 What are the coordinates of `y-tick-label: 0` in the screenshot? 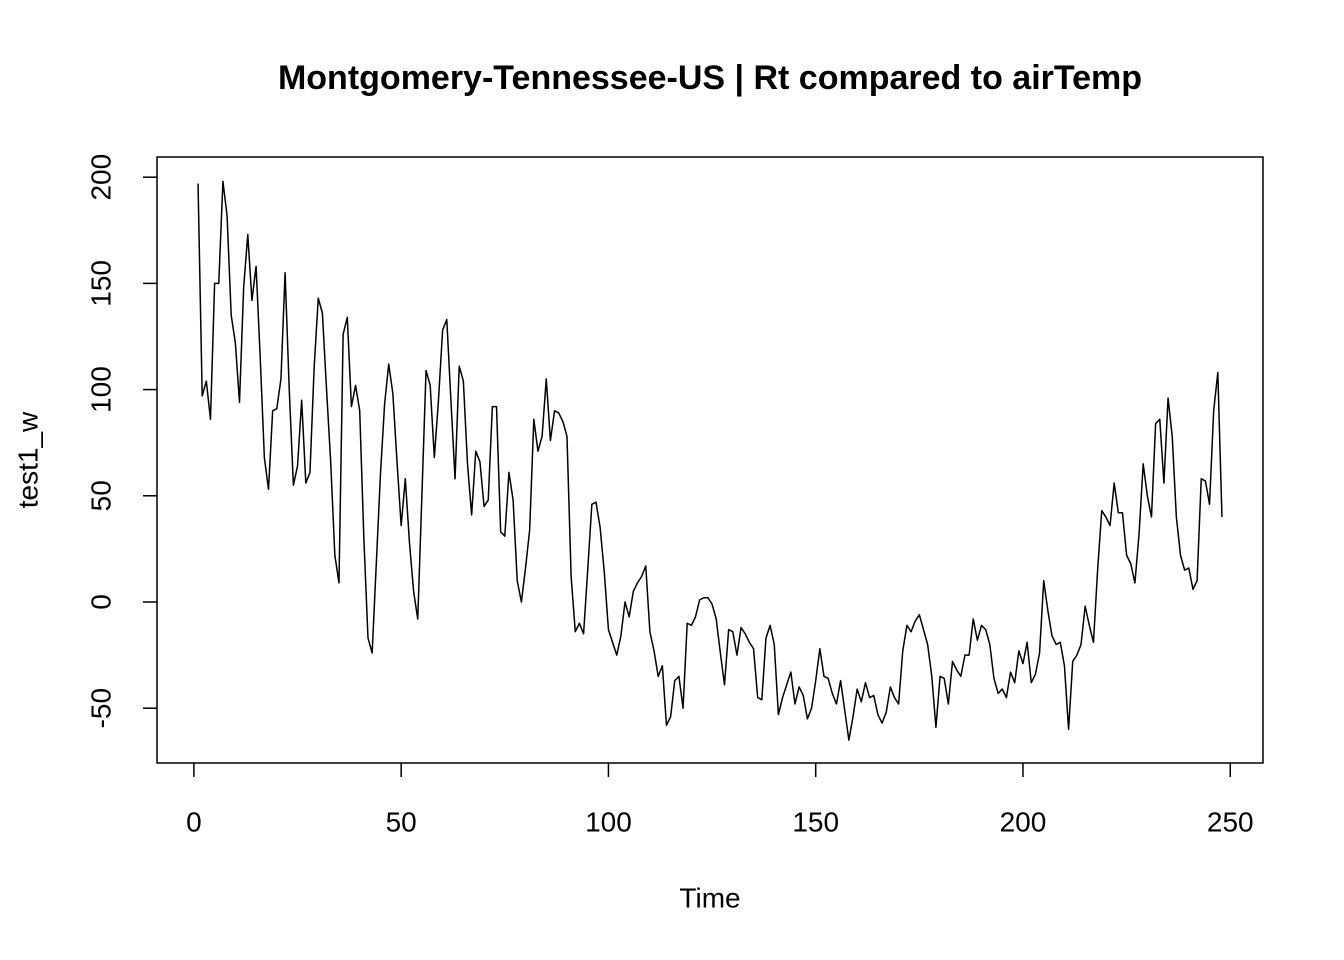 It's located at (100, 602).